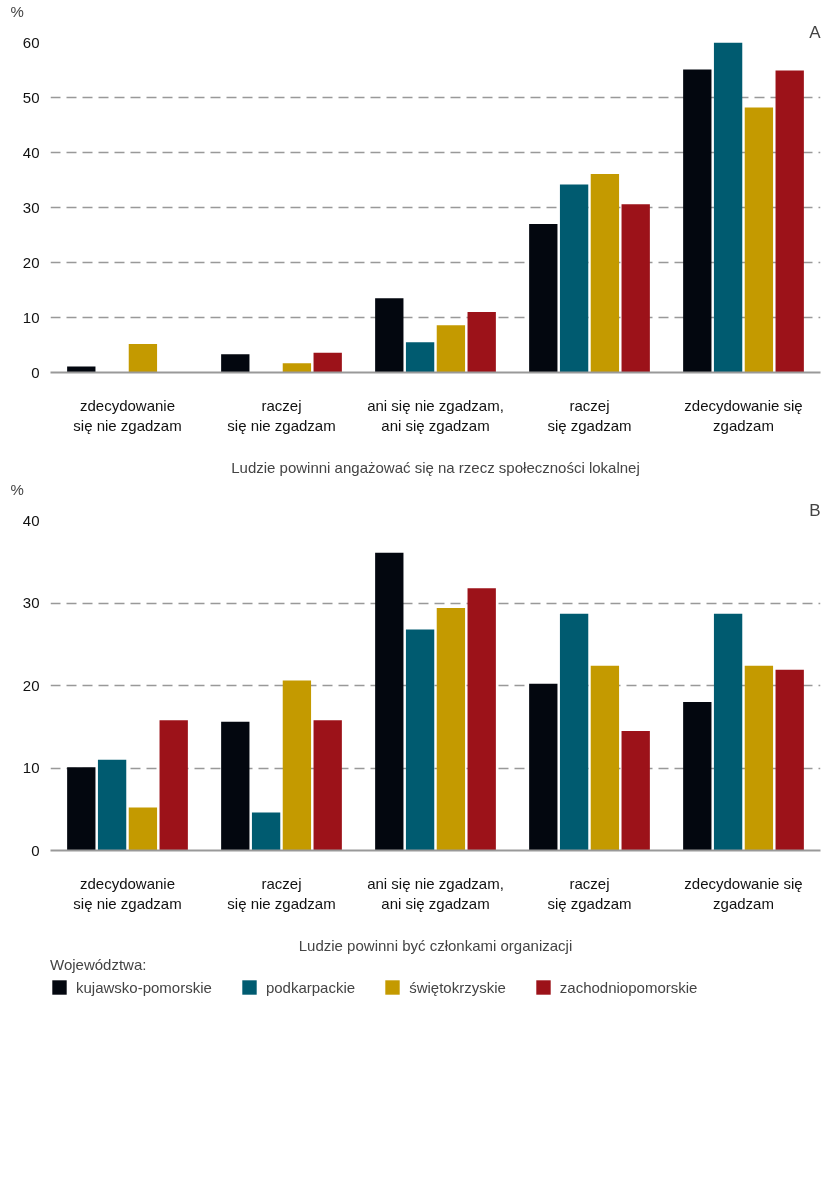  Describe the element at coordinates (99, 964) in the screenshot. I see `legend-title: Województwa:` at that location.